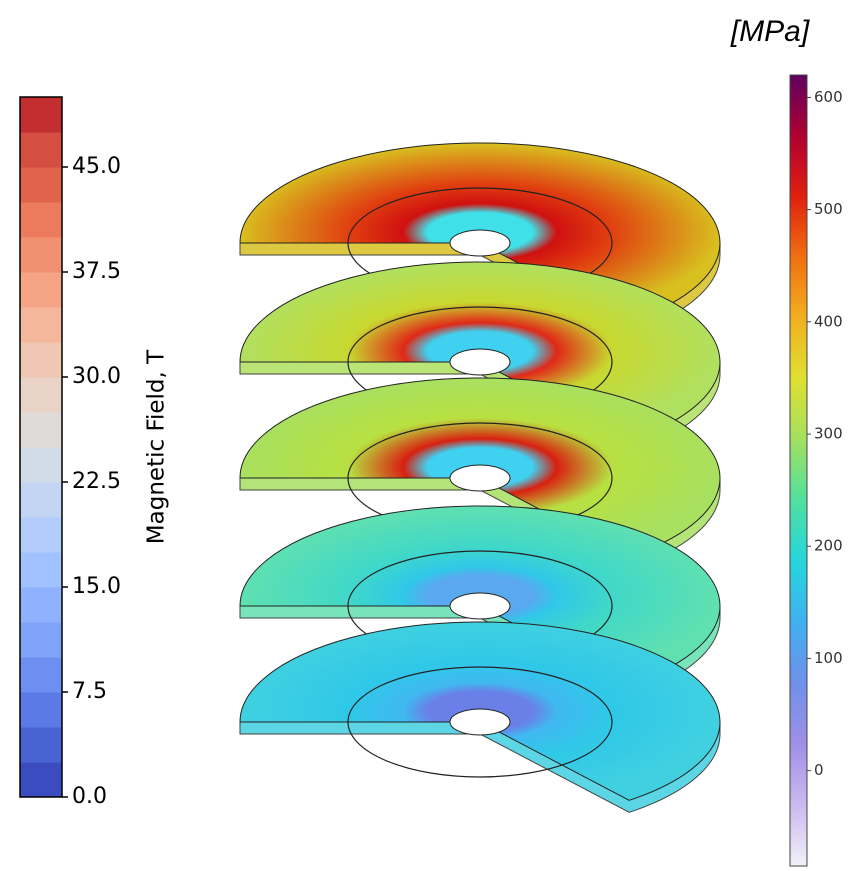 Image resolution: width=859 pixels, height=871 pixels. Describe the element at coordinates (828, 321) in the screenshot. I see `stress-tick-label: 400` at that location.